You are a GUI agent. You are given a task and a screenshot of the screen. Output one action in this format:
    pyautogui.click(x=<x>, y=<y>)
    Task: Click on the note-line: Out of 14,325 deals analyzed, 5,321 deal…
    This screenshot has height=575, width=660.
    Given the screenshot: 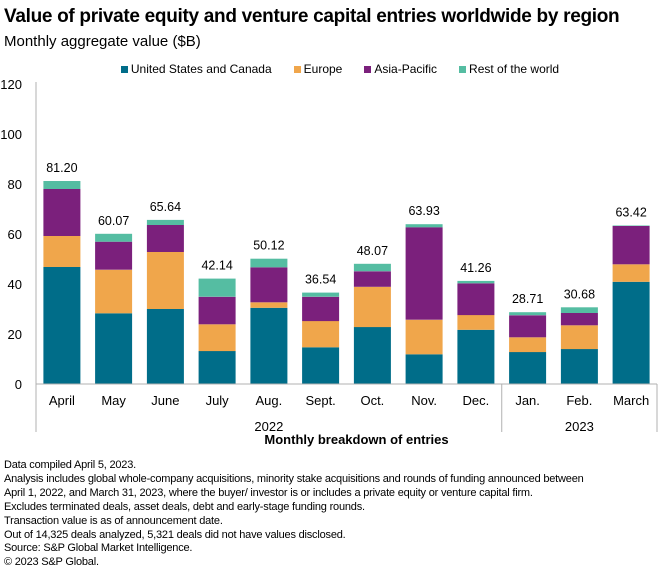 What is the action you would take?
    pyautogui.click(x=175, y=534)
    